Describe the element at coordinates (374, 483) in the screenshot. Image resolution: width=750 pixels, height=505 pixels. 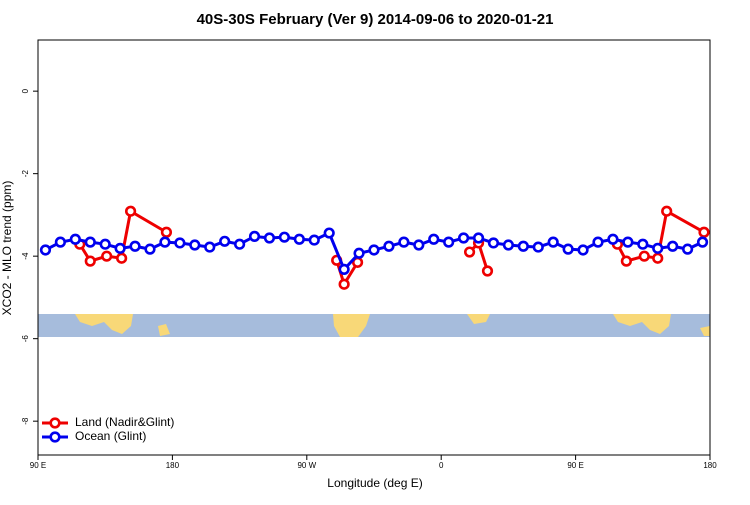
I see `x-axis-label: Longitude (deg E)` at that location.